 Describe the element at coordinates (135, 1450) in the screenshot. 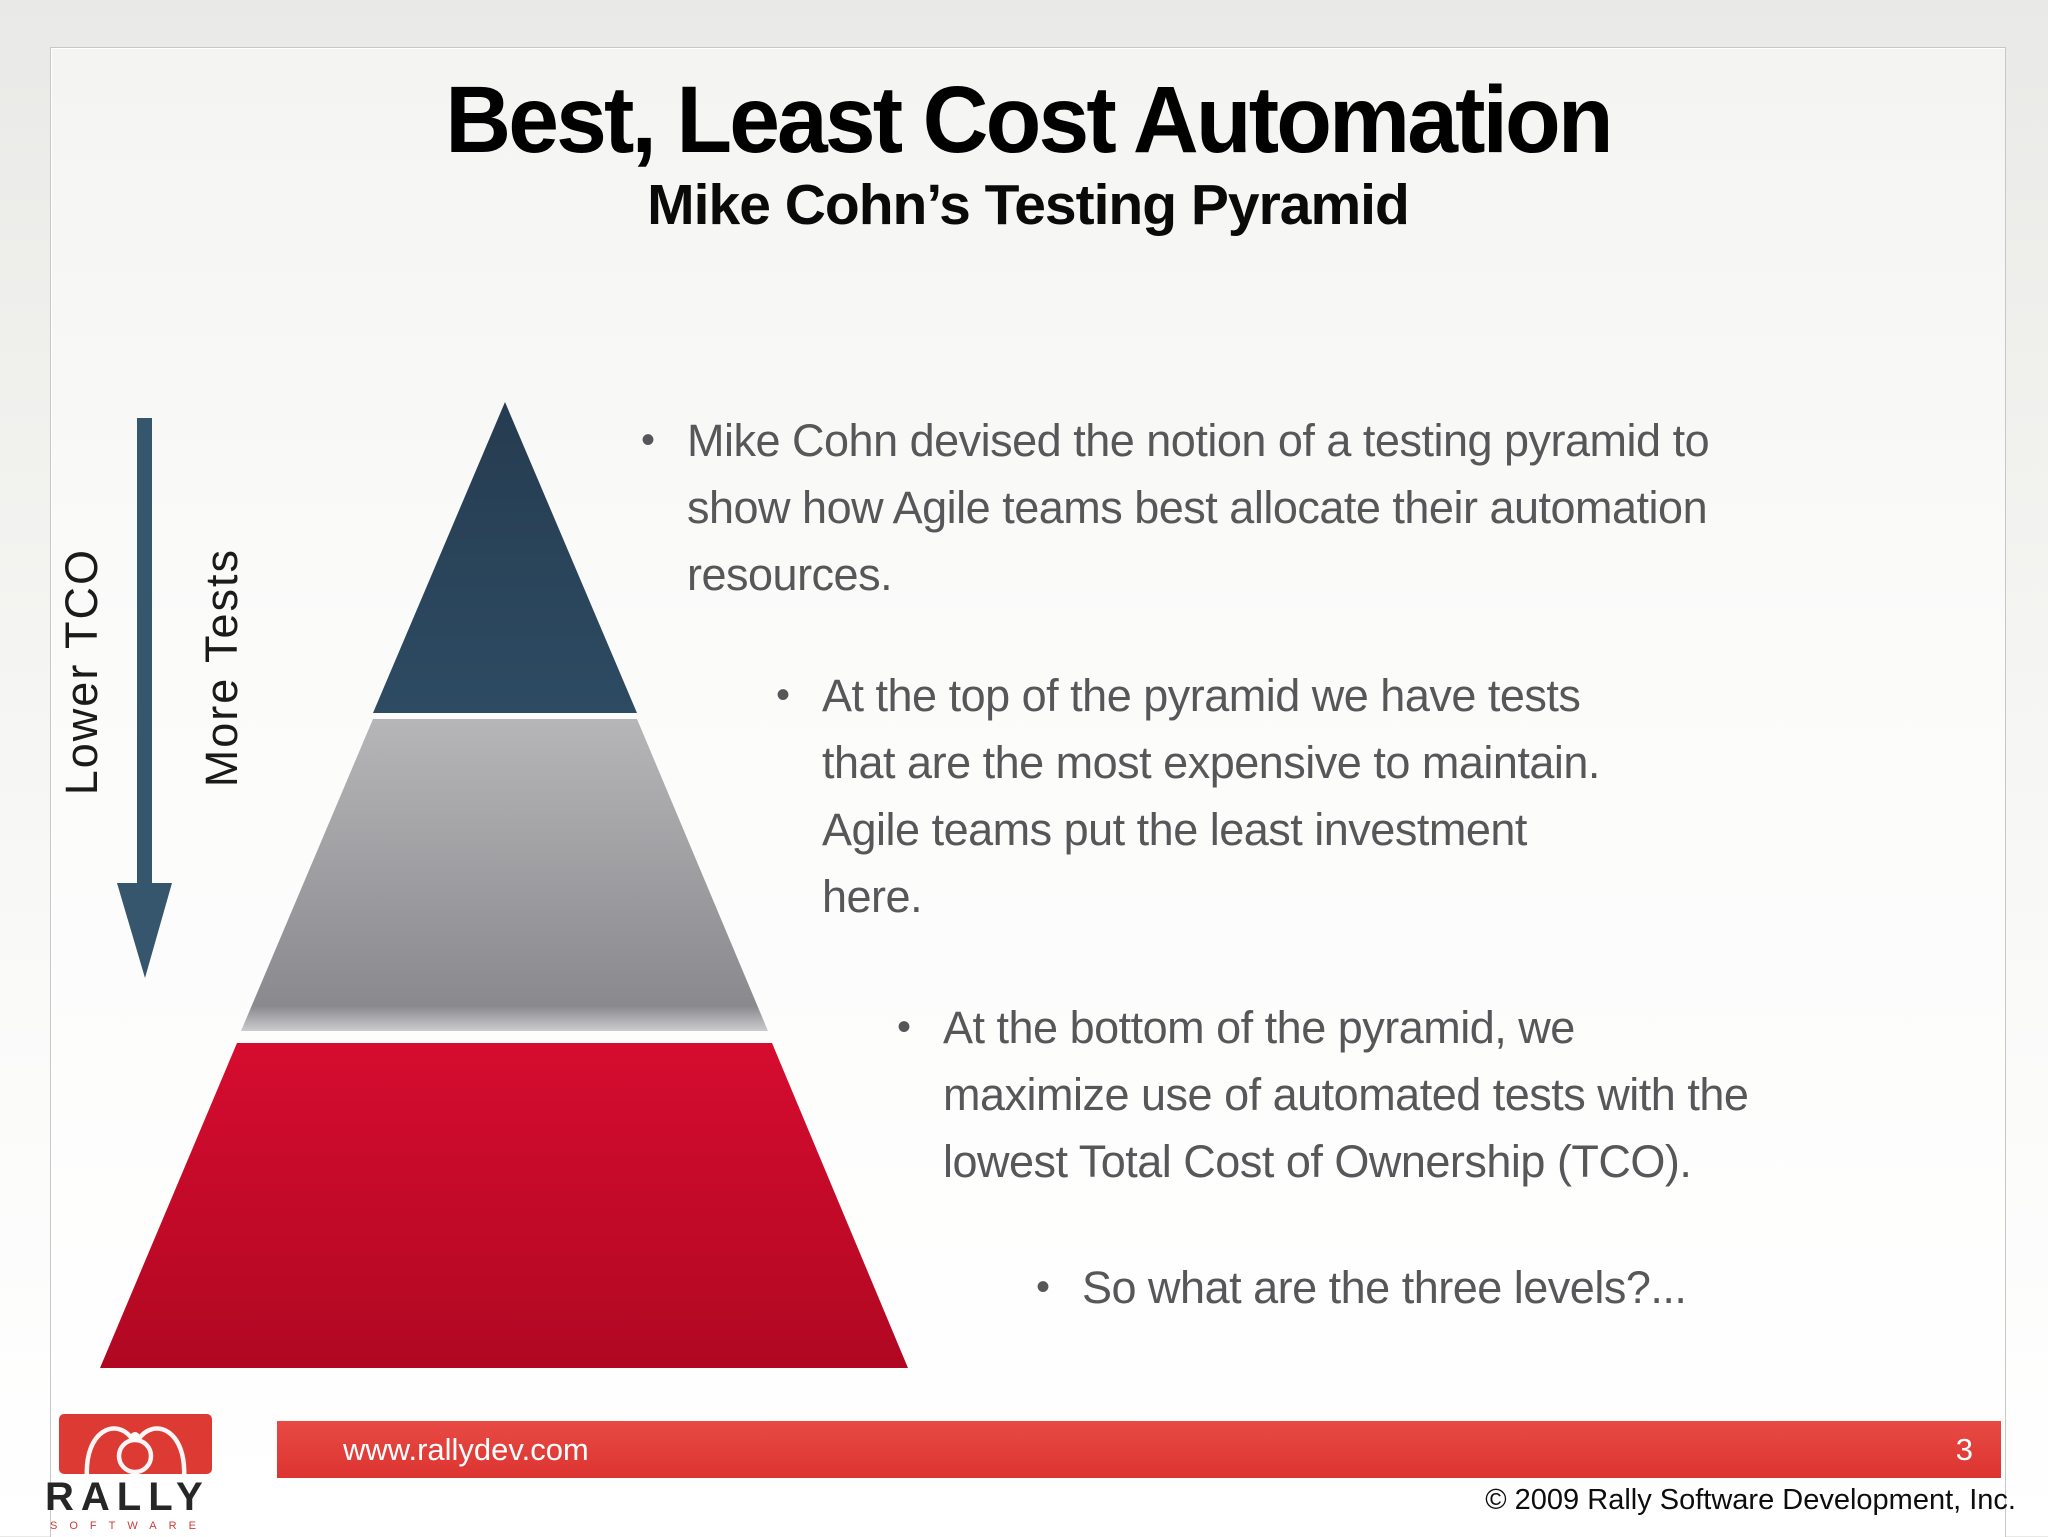

I see `rally-logo-arcs-icon` at that location.